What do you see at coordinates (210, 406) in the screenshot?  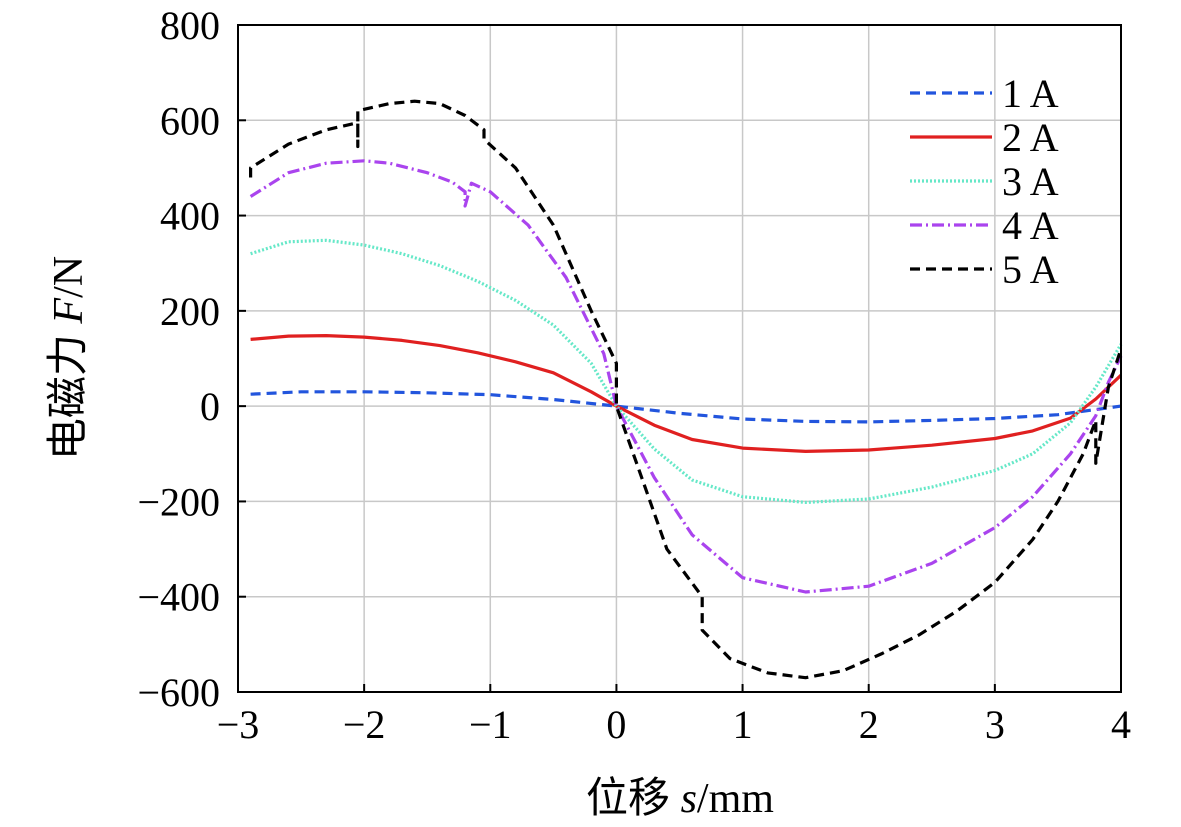 I see `y-tick-label: 0` at bounding box center [210, 406].